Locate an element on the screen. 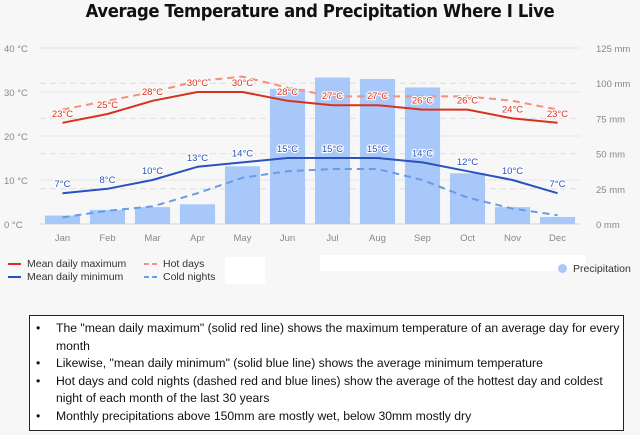 This screenshot has height=435, width=640. x-axis-tick-label: Apr is located at coordinates (197, 238).